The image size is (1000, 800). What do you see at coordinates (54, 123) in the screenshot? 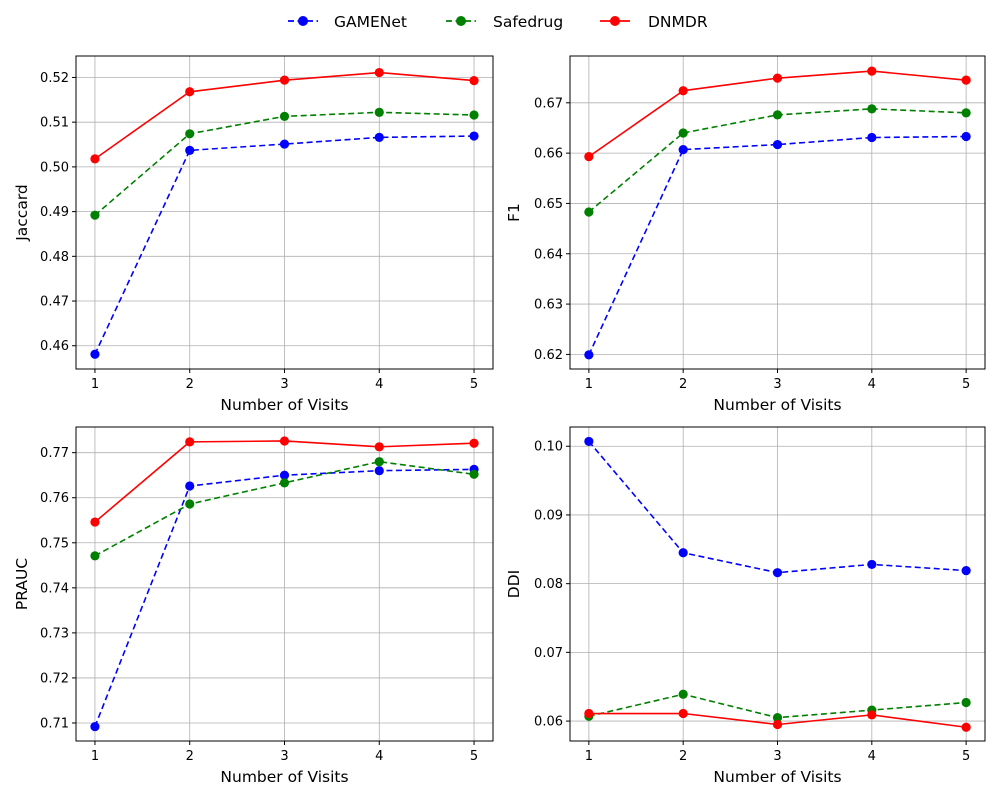
I see `jaccard-ytick-label-6: 0.51` at bounding box center [54, 123].